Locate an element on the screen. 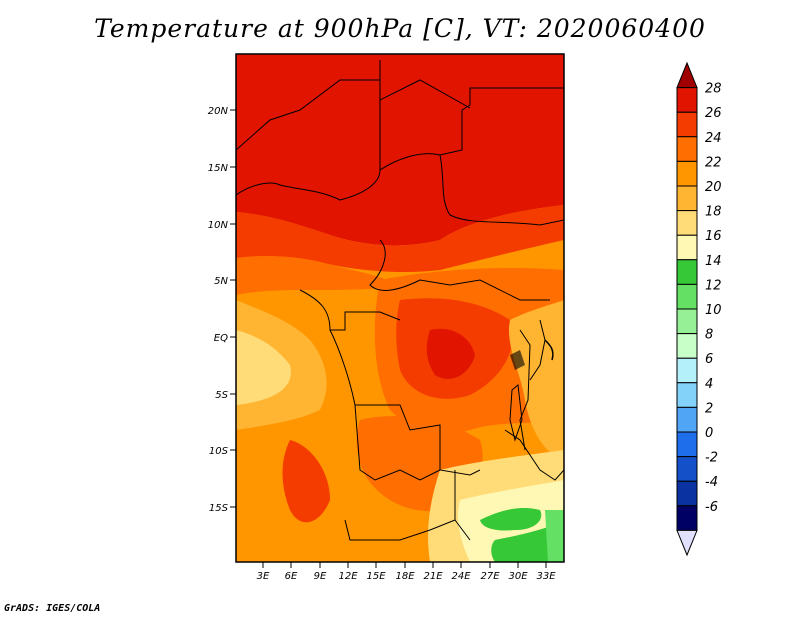  lat-label: 20N is located at coordinates (218, 111).